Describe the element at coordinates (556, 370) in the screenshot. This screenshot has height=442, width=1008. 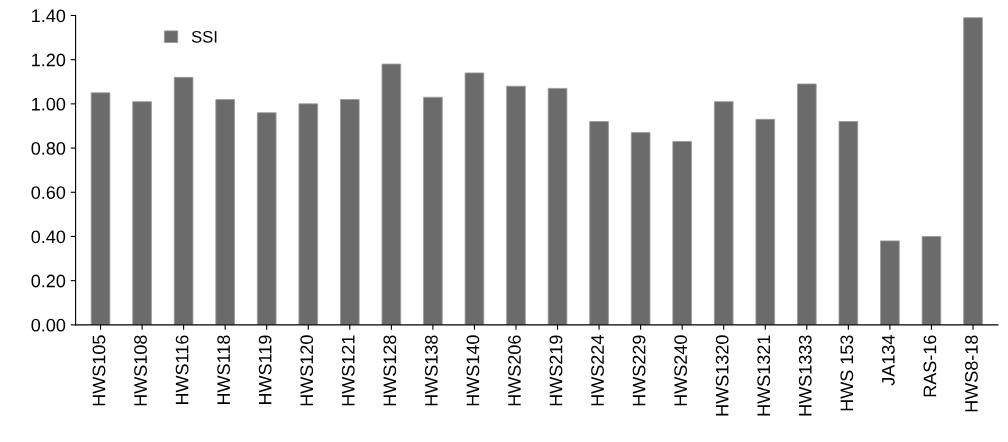
I see `x-tick-label: HWS219` at that location.